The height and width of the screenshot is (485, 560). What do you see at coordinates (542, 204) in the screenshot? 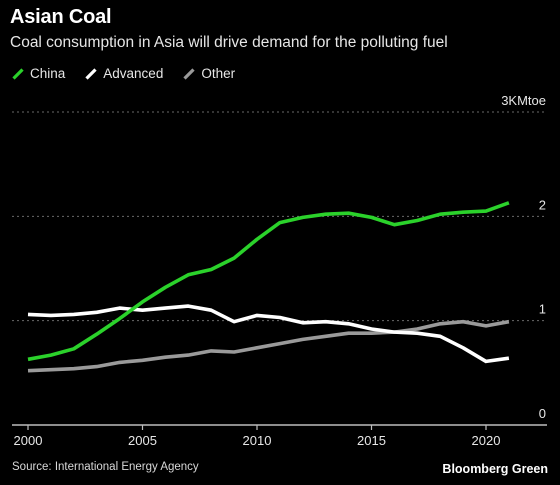
I see `y-tick-label: 2` at bounding box center [542, 204].